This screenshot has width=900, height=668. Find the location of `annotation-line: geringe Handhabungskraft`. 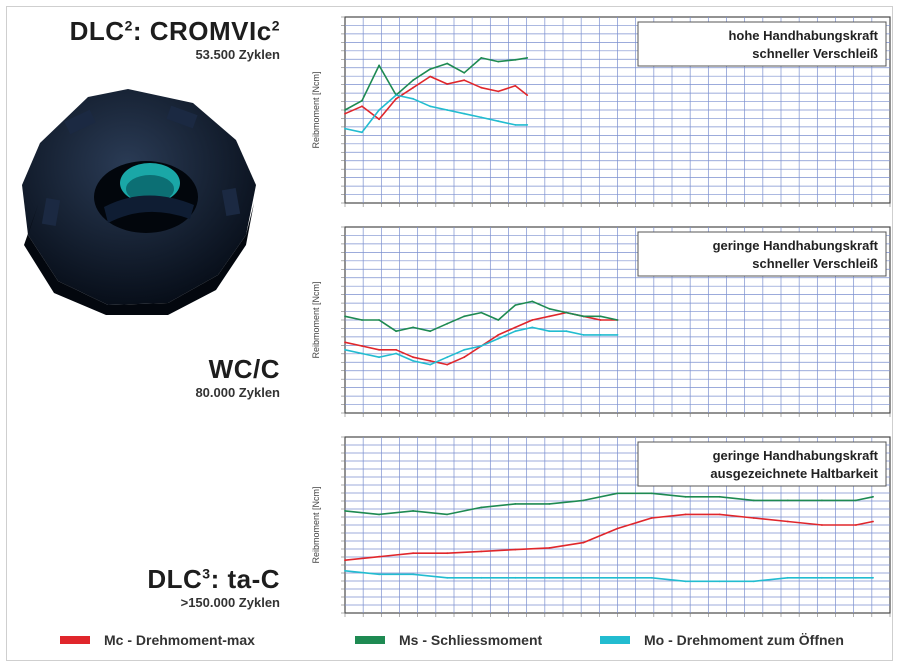

annotation-line: geringe Handhabungskraft is located at coordinates (796, 455).